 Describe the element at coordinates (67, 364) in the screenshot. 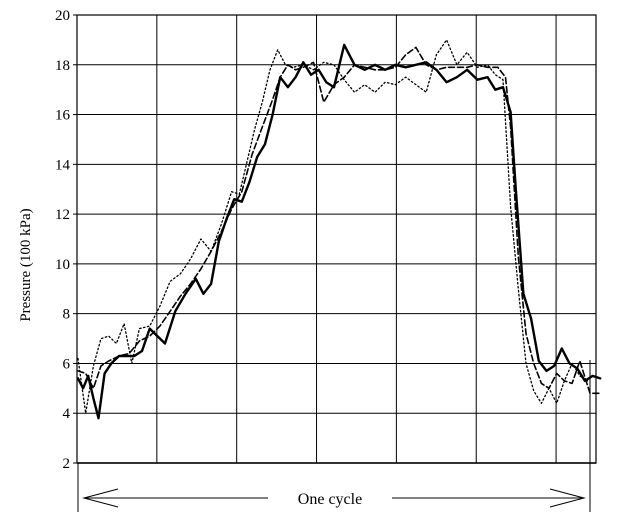

I see `y-tick-label: 6` at that location.